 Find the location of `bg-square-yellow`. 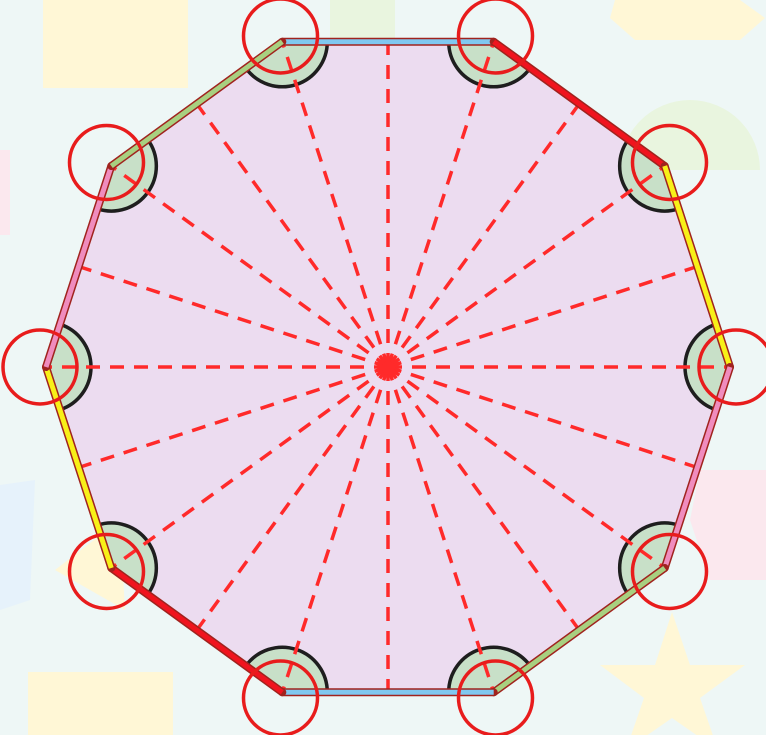

bg-square-yellow is located at coordinates (115, 44).